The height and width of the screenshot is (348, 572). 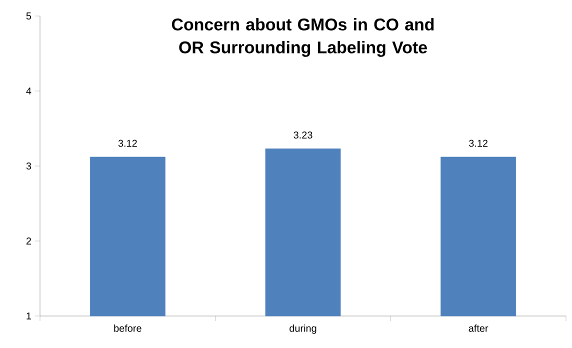 I want to click on y-tick-label: 2, so click(x=28, y=241).